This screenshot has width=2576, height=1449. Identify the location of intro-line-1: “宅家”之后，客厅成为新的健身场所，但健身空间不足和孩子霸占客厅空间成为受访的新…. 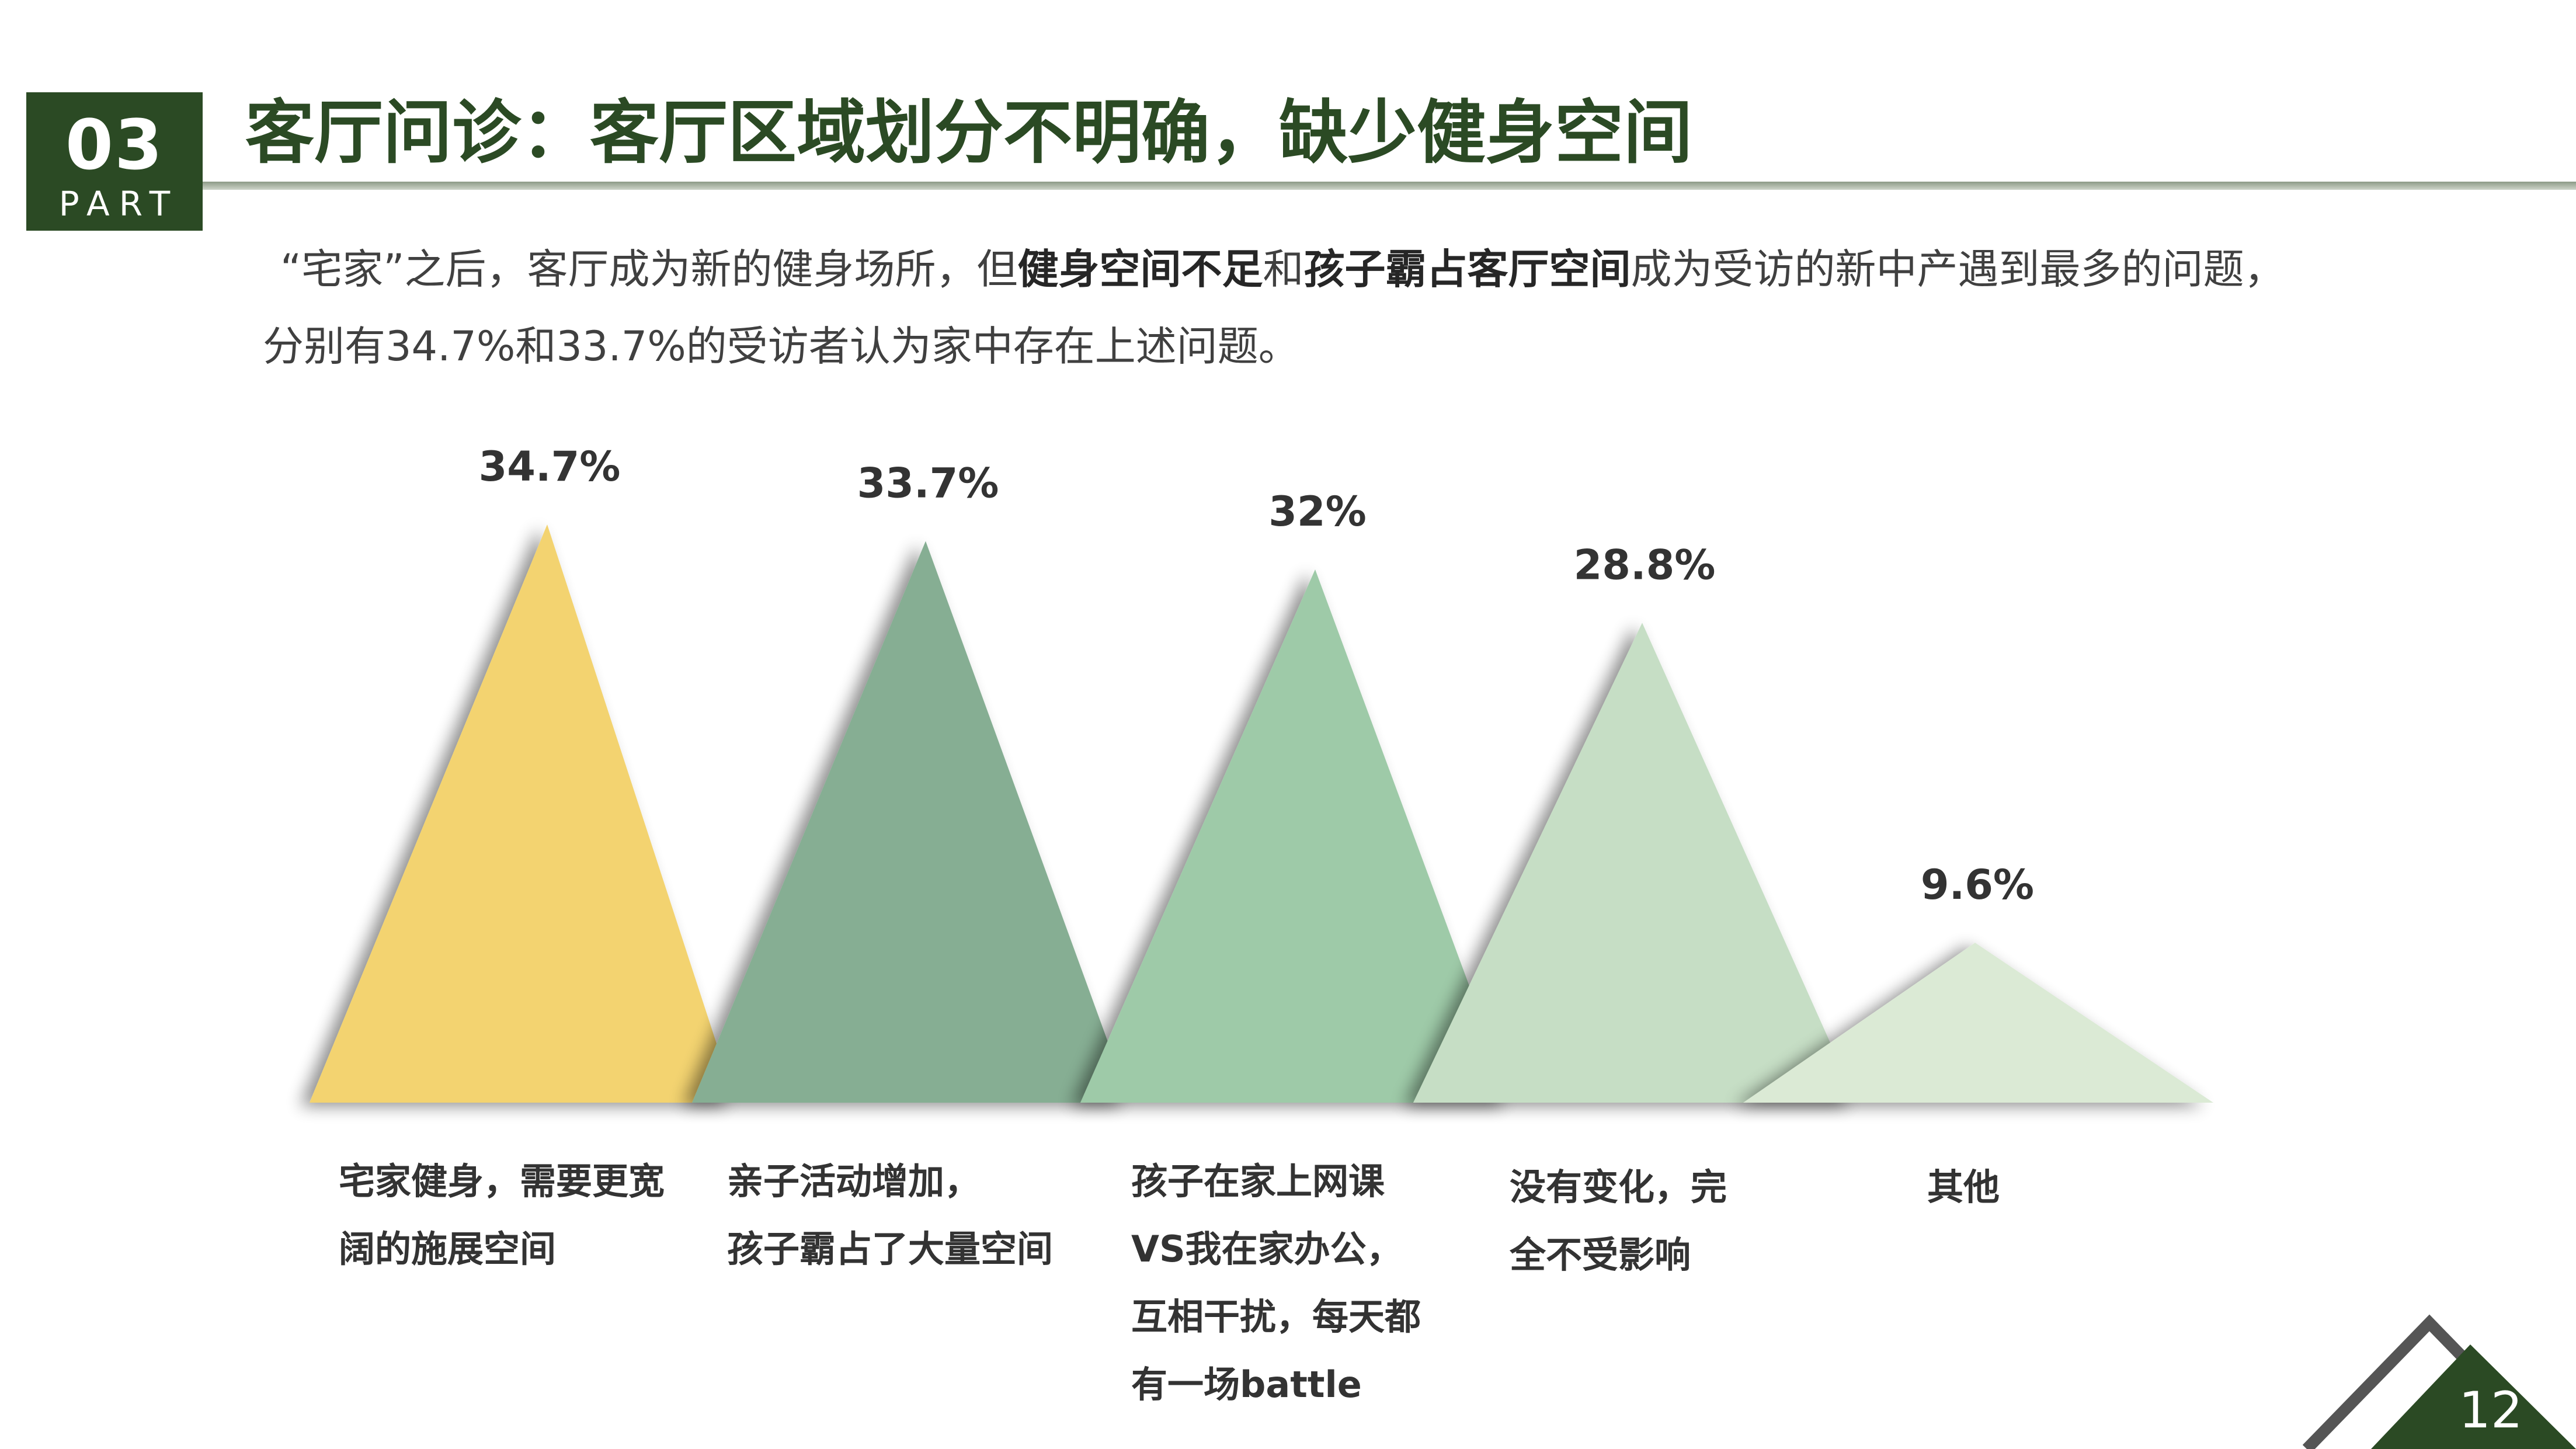
(1361, 269).